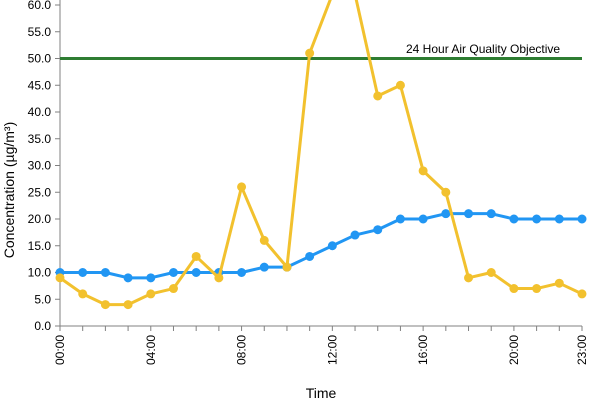  I want to click on y-tick-label: 60.0, so click(40, 6).